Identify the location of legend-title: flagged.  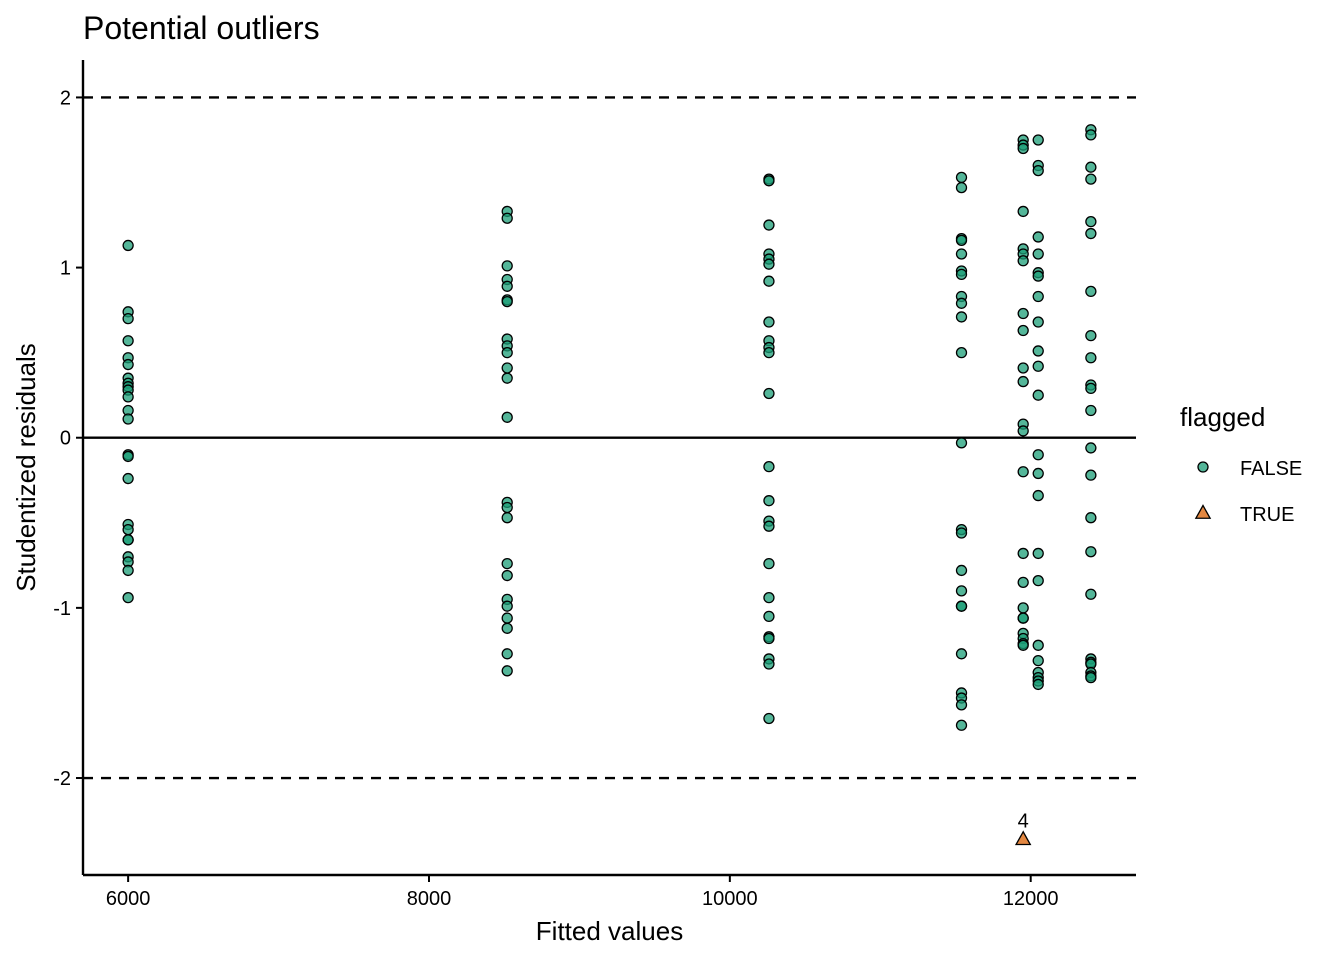
(1222, 417).